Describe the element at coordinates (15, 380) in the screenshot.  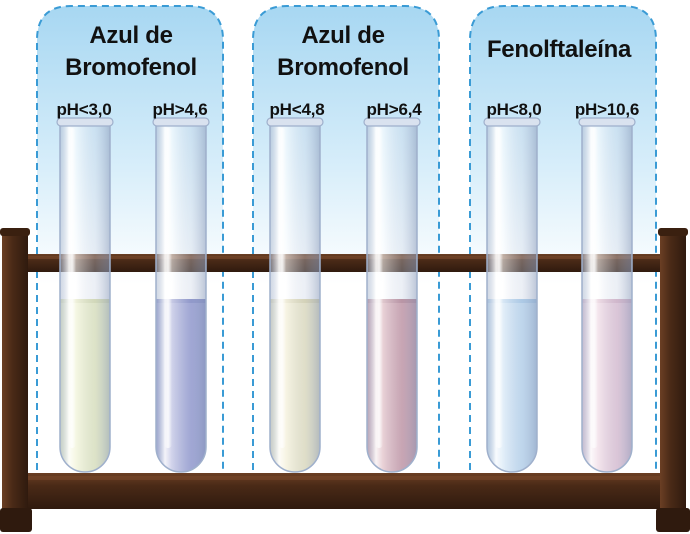
I see `rack-left-post` at that location.